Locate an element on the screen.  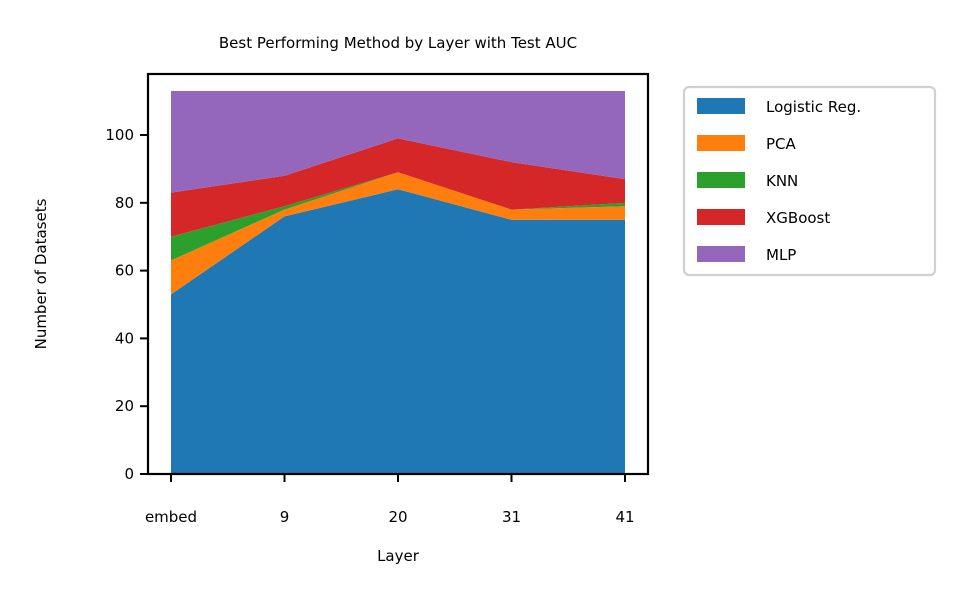
legend-label: XGBoost is located at coordinates (798, 218).